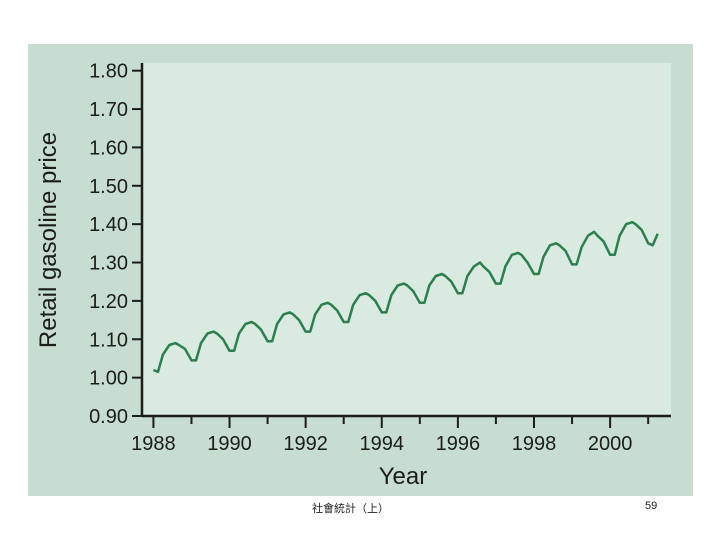 The height and width of the screenshot is (540, 720). What do you see at coordinates (403, 476) in the screenshot?
I see `x-axis-title: Year` at bounding box center [403, 476].